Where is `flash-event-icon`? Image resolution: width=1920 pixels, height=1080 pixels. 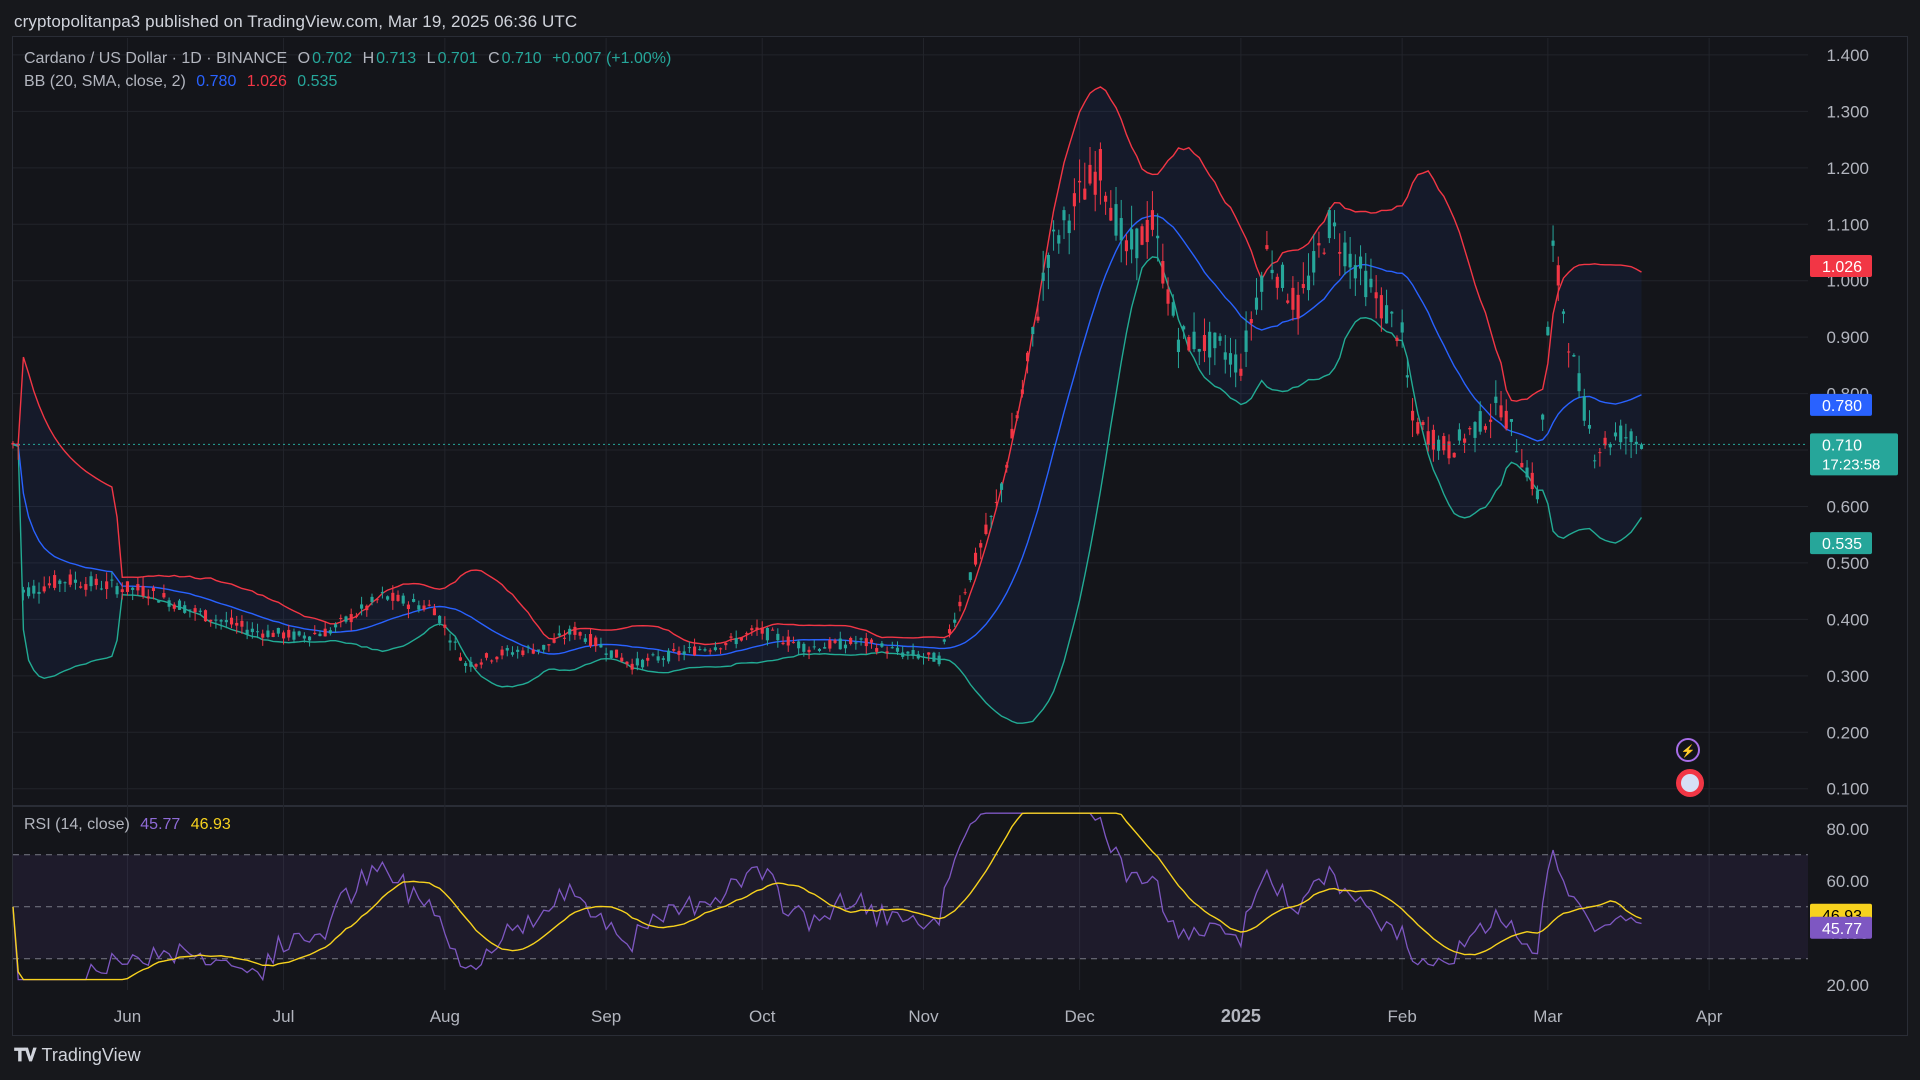 flash-event-icon is located at coordinates (1688, 750).